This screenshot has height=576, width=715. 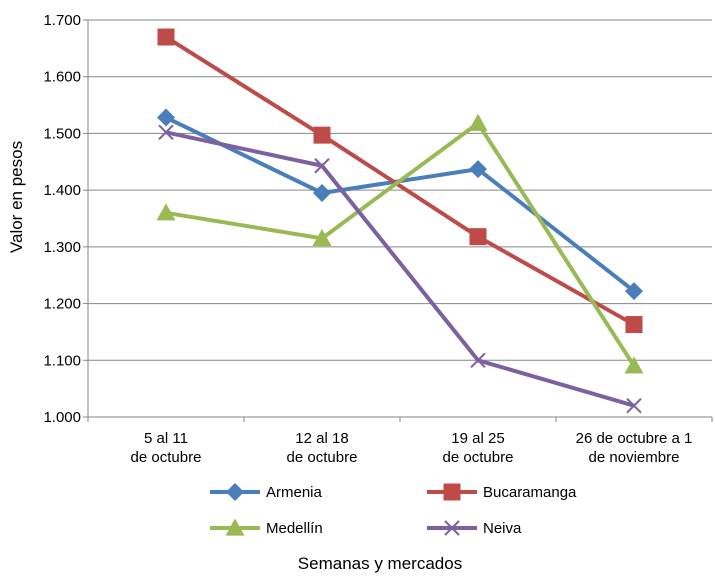 I want to click on y-tick-label: 1.100, so click(x=62, y=360).